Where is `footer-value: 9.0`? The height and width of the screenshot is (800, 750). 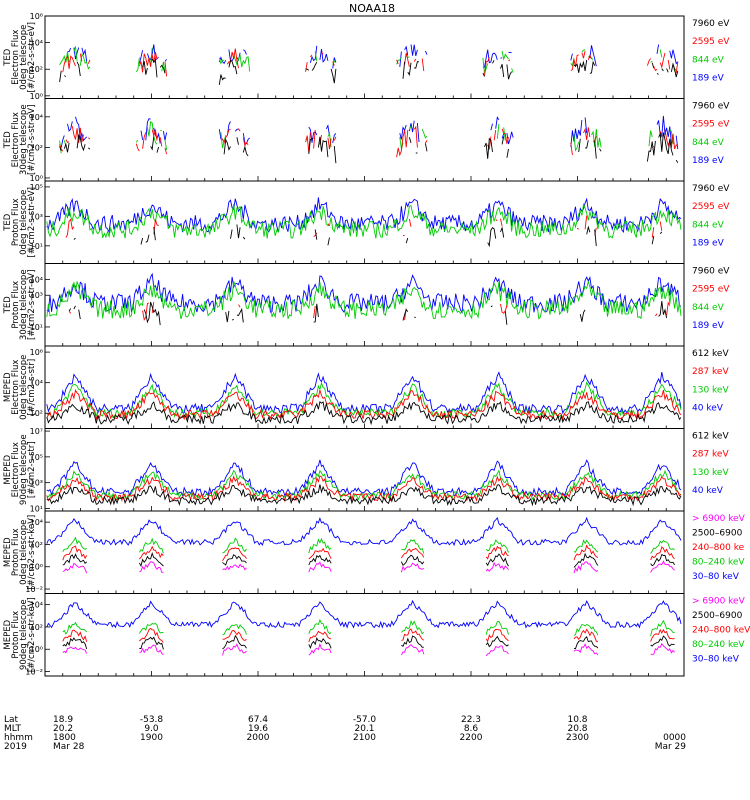
footer-value: 9.0 is located at coordinates (151, 729).